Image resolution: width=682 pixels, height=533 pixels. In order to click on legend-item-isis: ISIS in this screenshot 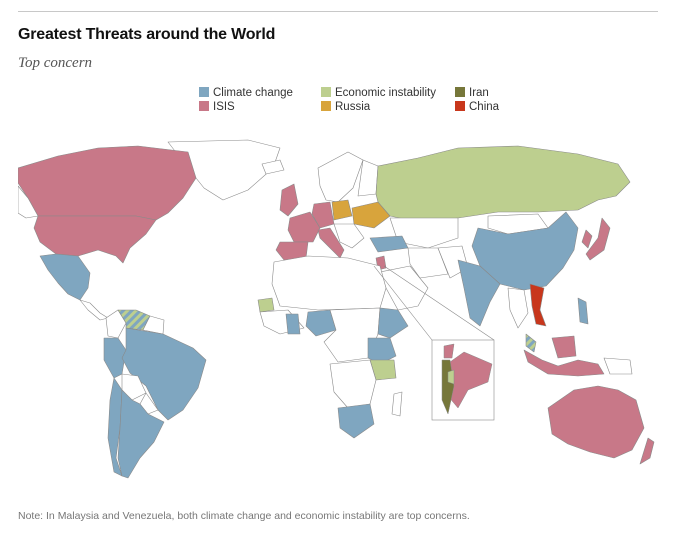, I will do `click(217, 107)`.